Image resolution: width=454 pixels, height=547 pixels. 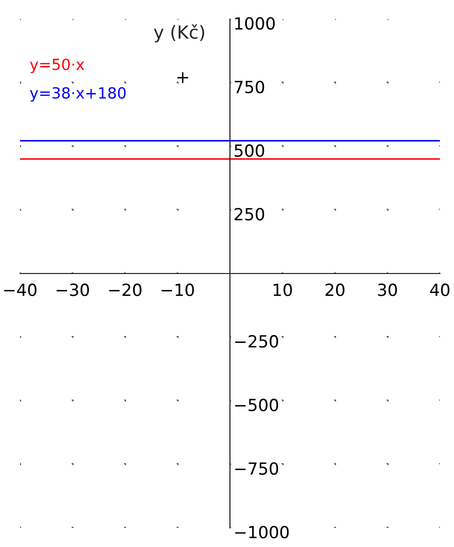 I want to click on y-tick-label: 500, so click(x=249, y=150).